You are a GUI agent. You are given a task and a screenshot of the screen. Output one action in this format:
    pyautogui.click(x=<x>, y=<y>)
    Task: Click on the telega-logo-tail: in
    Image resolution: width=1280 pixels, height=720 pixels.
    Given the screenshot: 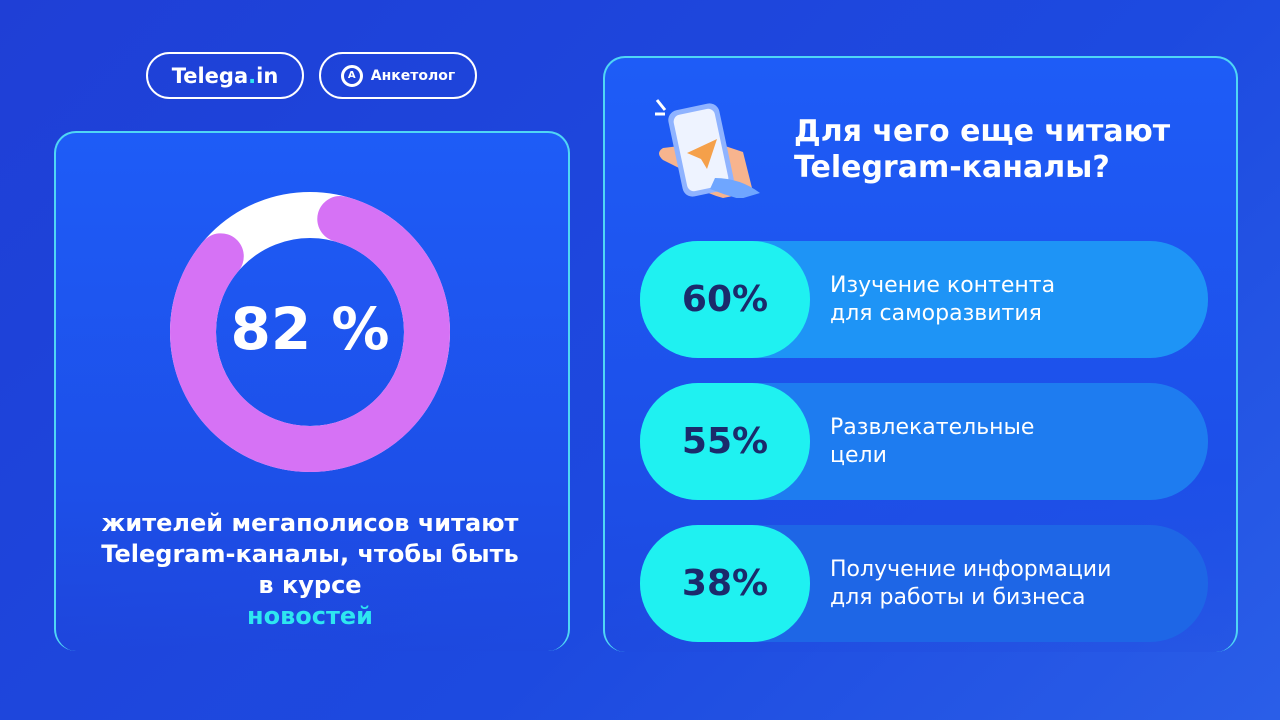 What is the action you would take?
    pyautogui.click(x=267, y=75)
    